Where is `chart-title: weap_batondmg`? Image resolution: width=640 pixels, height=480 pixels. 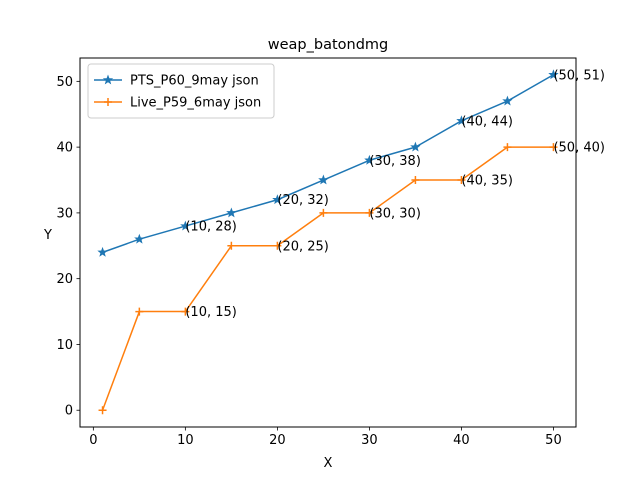
chart-title: weap_batondmg is located at coordinates (328, 45).